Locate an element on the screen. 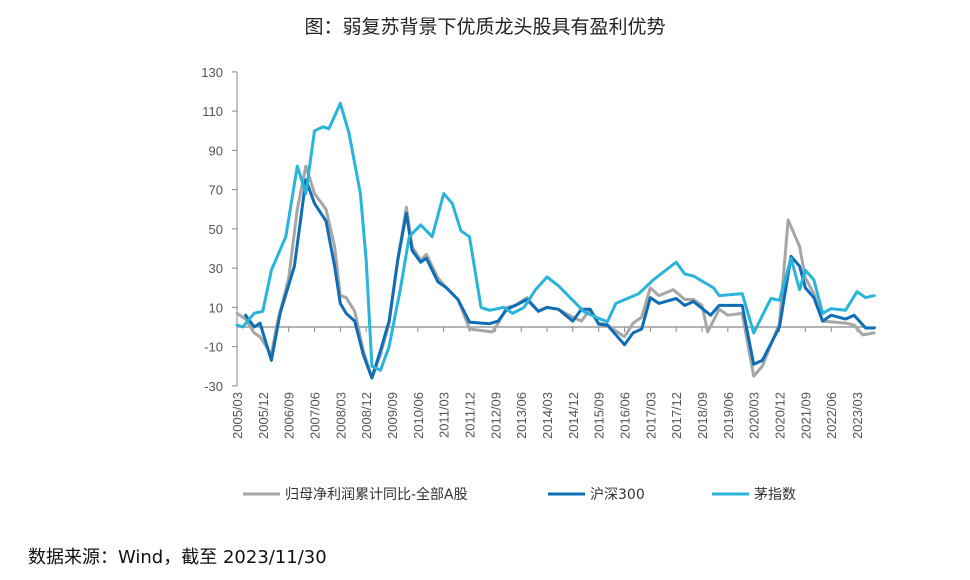 The image size is (970, 580). x-tick-label: 2019/06 is located at coordinates (728, 415).